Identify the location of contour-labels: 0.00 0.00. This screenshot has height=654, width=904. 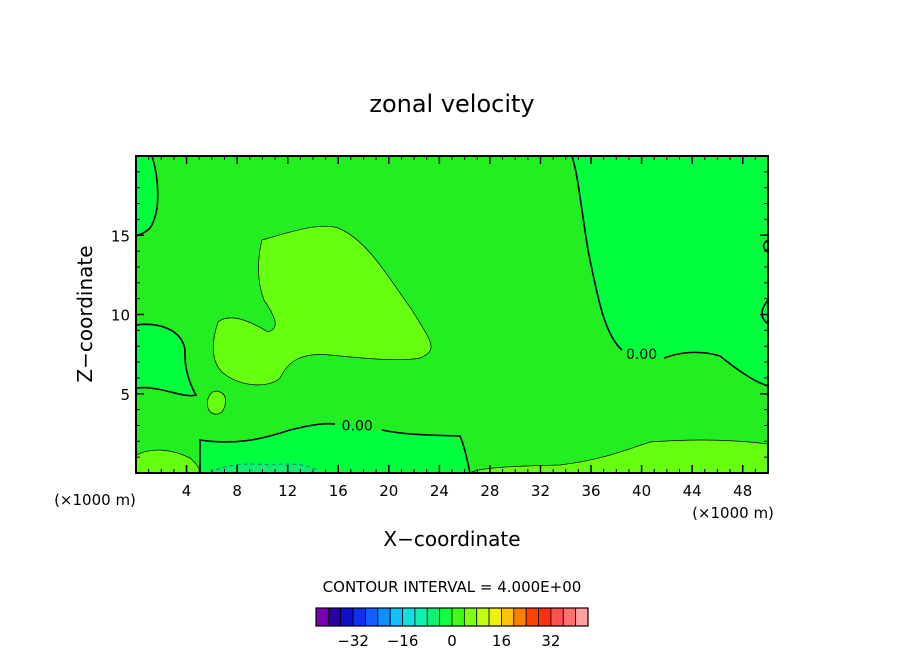
(500, 390).